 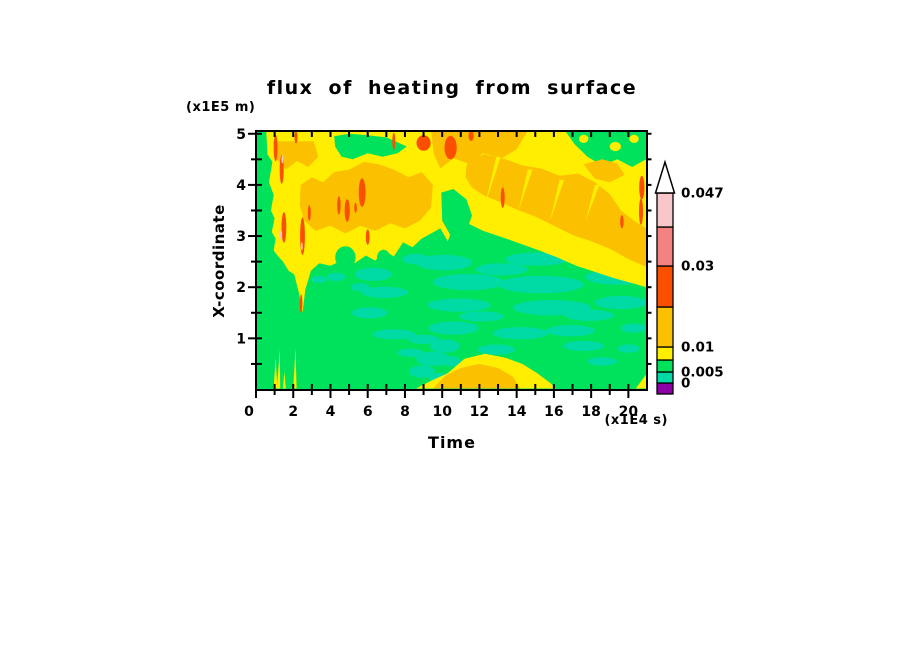 What do you see at coordinates (702, 194) in the screenshot?
I see `colorbar-label: 0.047` at bounding box center [702, 194].